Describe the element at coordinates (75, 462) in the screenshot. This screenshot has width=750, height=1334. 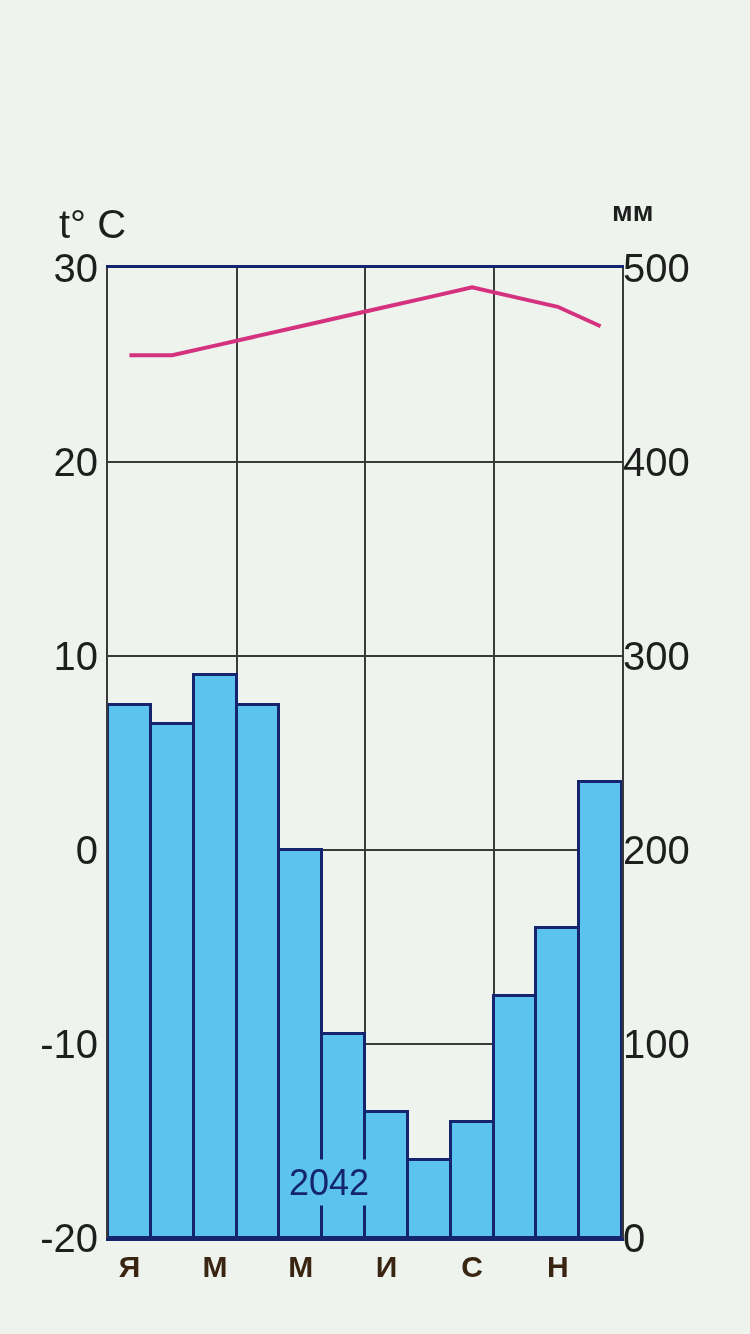
I see `y-tick-label: 20` at that location.